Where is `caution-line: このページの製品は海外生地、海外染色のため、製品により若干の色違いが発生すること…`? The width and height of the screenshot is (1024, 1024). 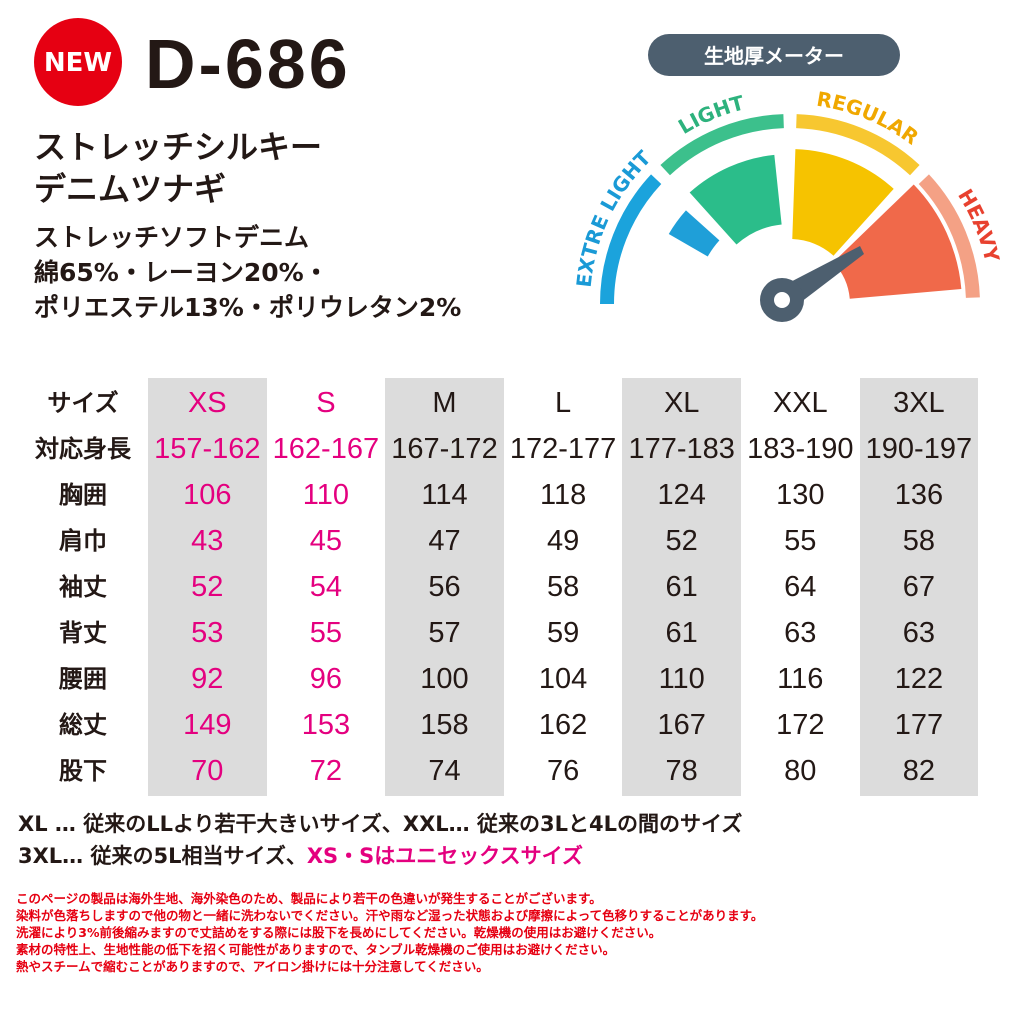 caution-line: このページの製品は海外生地、海外染色のため、製品により若干の色違いが発生すること… is located at coordinates (309, 898).